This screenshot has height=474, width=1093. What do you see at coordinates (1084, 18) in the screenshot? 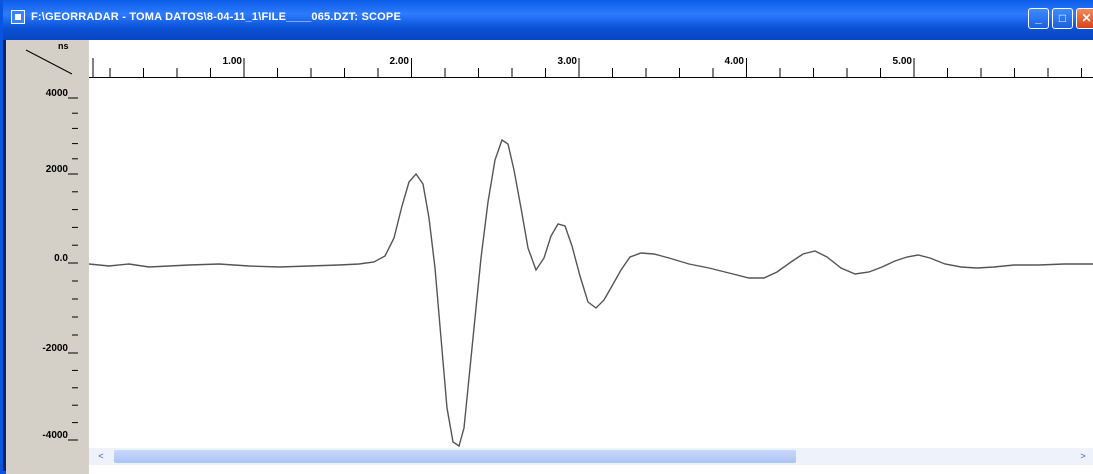
I see `close-button: ✕` at bounding box center [1084, 18].